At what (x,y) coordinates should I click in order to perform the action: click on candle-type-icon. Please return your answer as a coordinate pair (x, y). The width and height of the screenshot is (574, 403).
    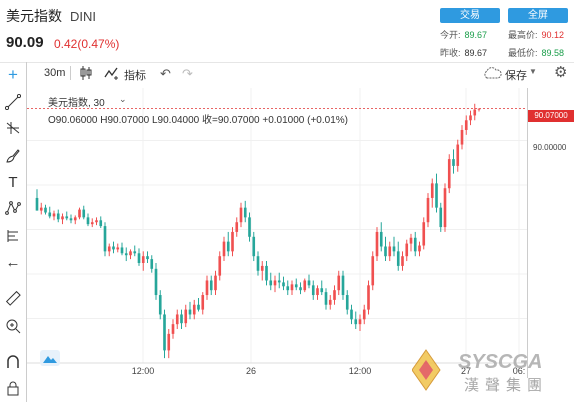
    Looking at the image, I should click on (86, 75).